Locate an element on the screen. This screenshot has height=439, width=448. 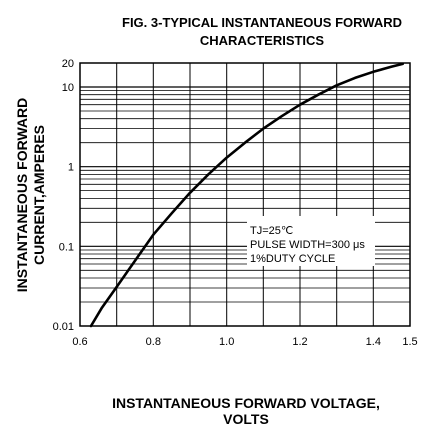
chart-title-line1: FIG. 3-TYPICAL INSTANTANEOUS FORWARD is located at coordinates (262, 22).